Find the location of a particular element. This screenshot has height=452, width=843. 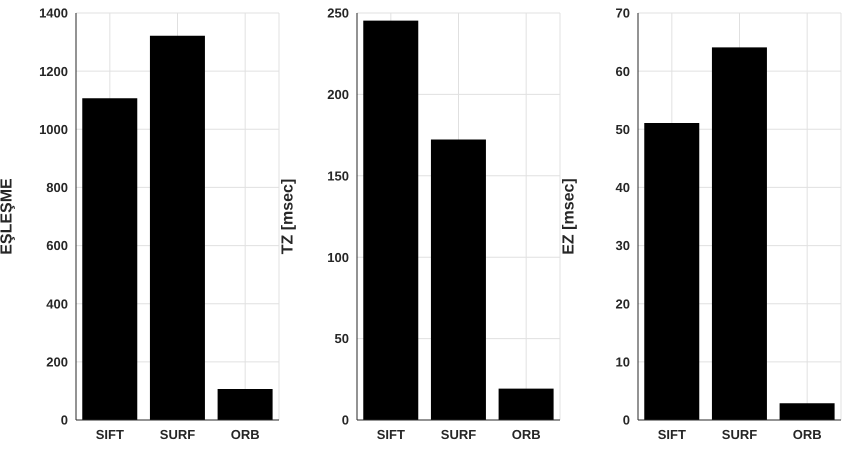

y-tick-label: 30 is located at coordinates (623, 246).